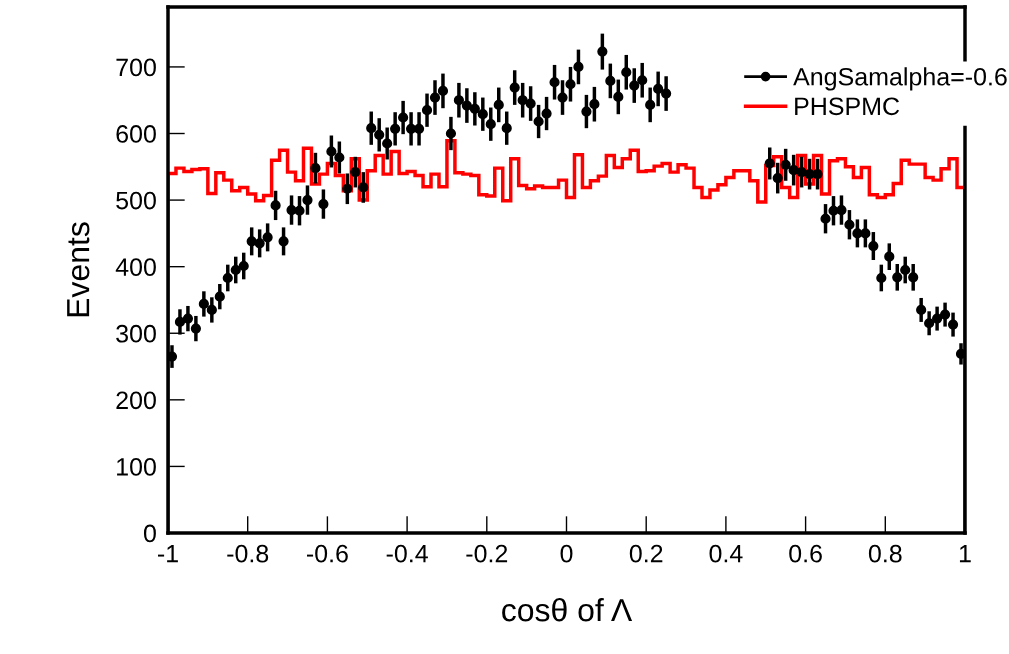  What do you see at coordinates (965, 554) in the screenshot?
I see `x-tick-label: 1` at bounding box center [965, 554].